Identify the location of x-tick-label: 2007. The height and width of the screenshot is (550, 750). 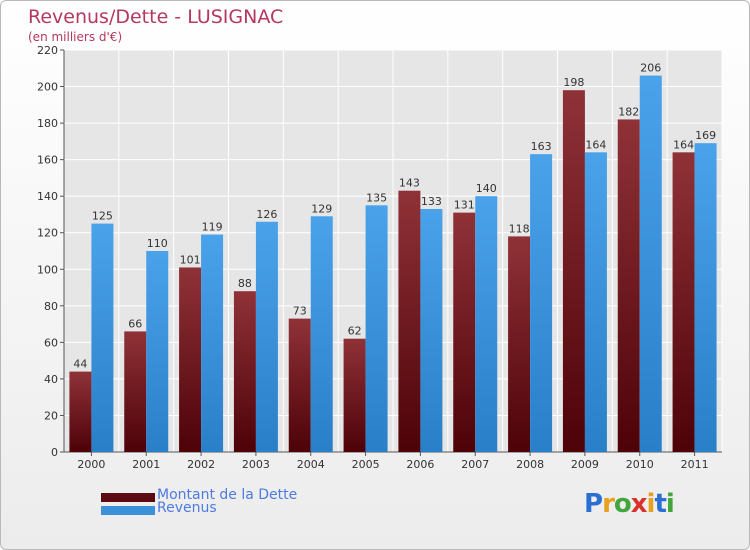
(475, 464).